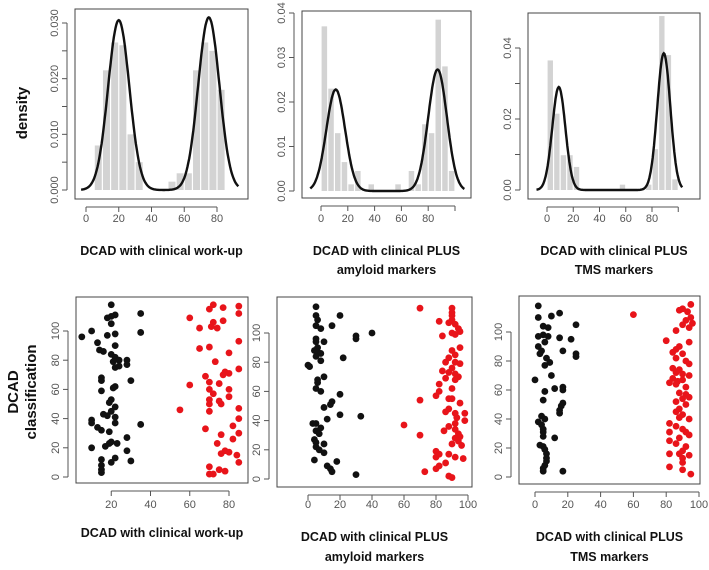 The width and height of the screenshot is (709, 570). What do you see at coordinates (282, 190) in the screenshot?
I see `y-tick-label: 0.00` at bounding box center [282, 190].